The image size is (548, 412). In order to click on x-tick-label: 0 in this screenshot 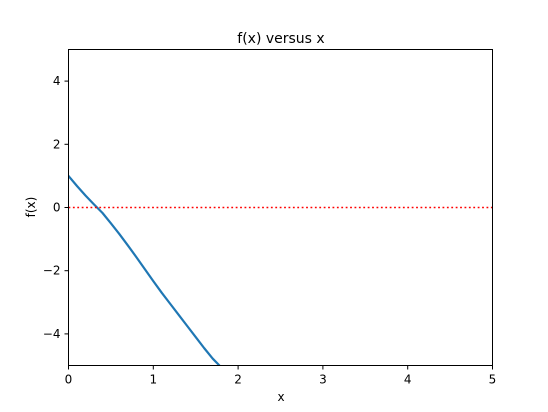, I will do `click(69, 380)`.